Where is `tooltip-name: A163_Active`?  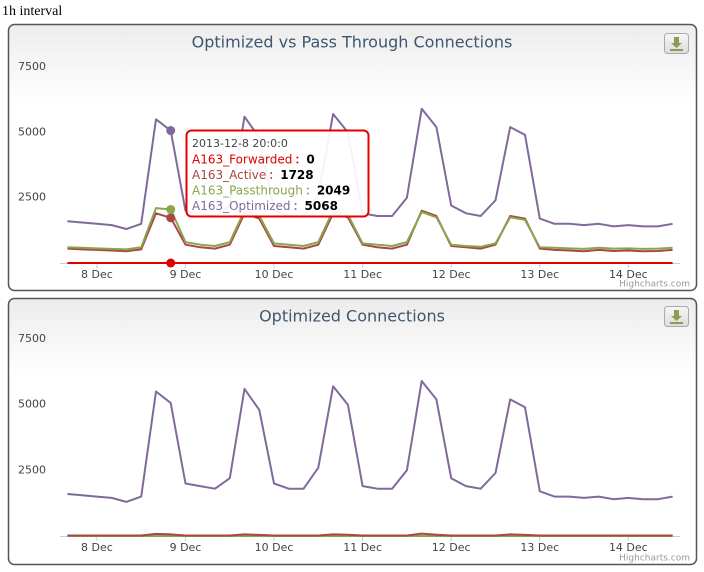
tooltip-name: A163_Active is located at coordinates (229, 175).